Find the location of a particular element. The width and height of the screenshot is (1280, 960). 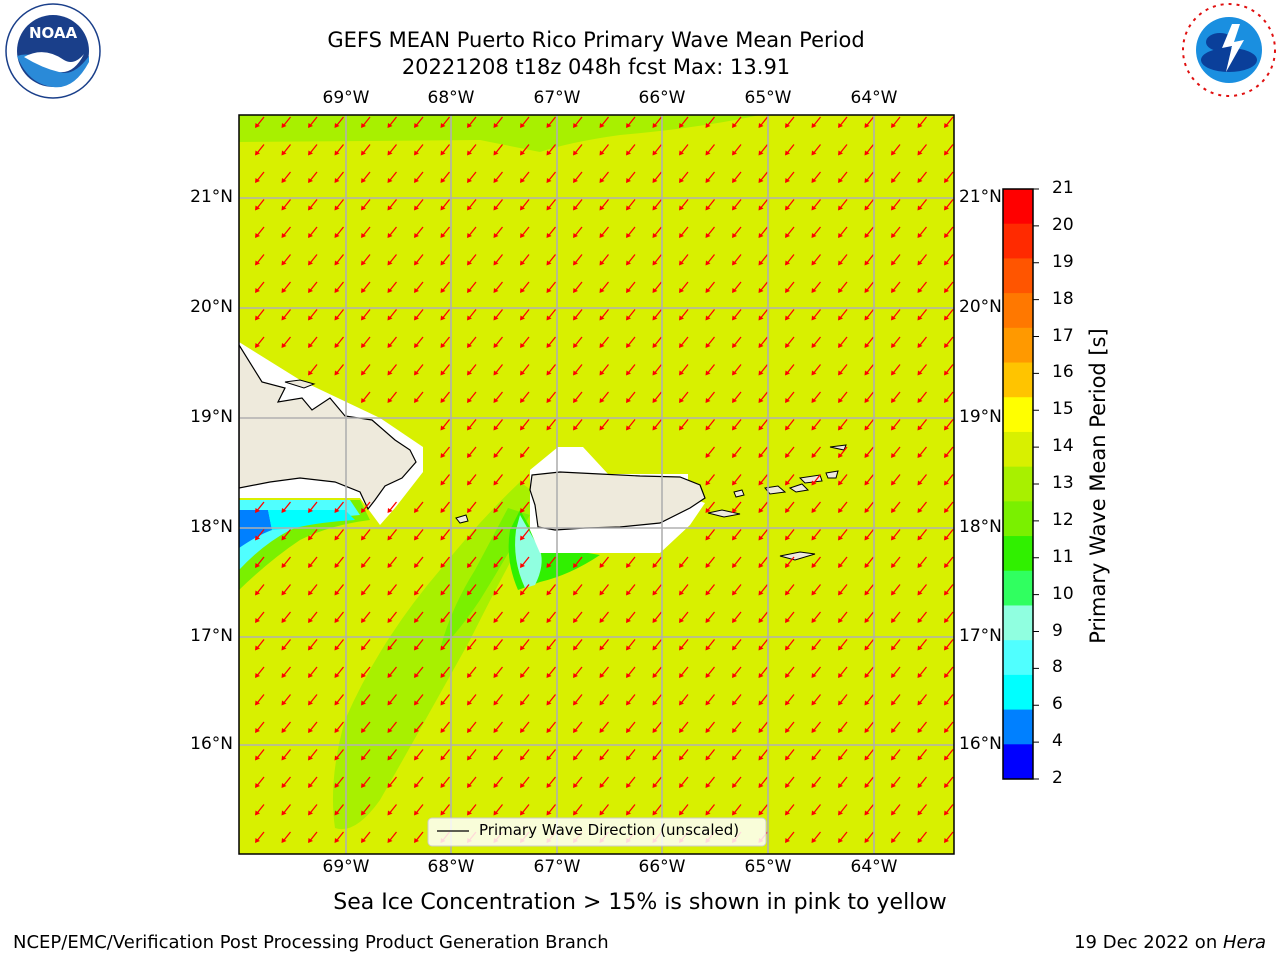

lat-tick-label-left: 16°N is located at coordinates (211, 744).